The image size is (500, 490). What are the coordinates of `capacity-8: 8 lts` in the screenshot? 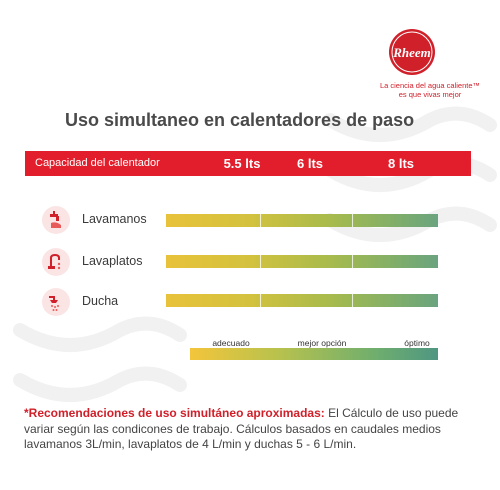 It's located at (401, 163).